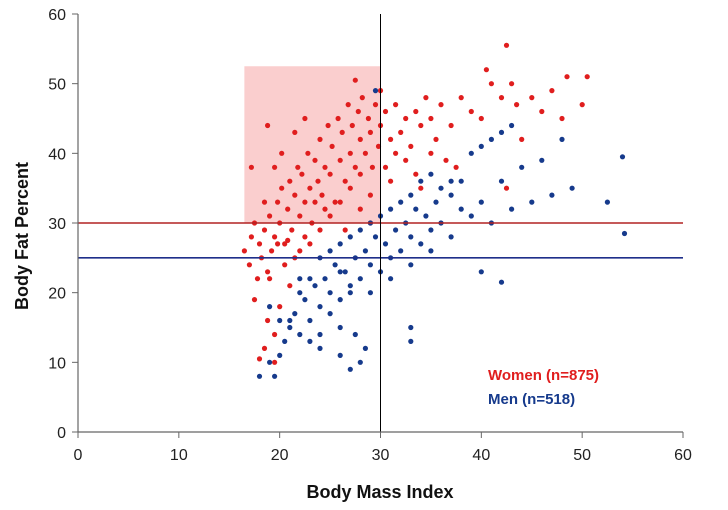 This screenshot has height=510, width=728. I want to click on y-tick-label: 40, so click(57, 154).